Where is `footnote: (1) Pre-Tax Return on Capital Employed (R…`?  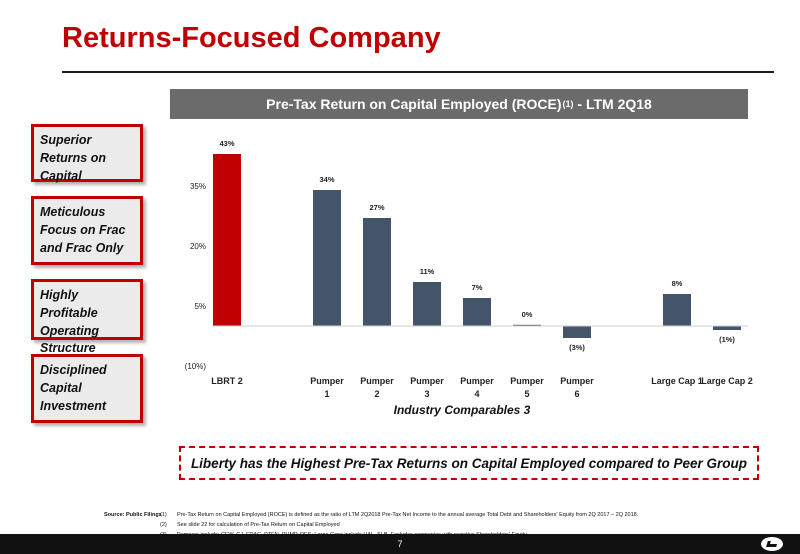
footnote: (1) Pre-Tax Return on Capital Employed (R… is located at coordinates (399, 515).